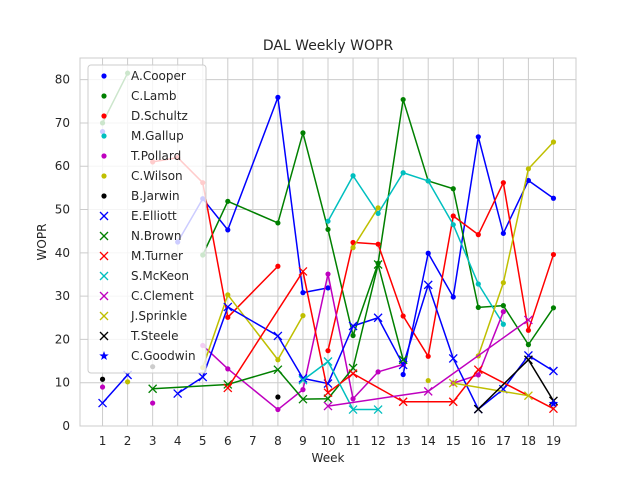 The image size is (640, 480). I want to click on x-tick-label: 4, so click(178, 441).